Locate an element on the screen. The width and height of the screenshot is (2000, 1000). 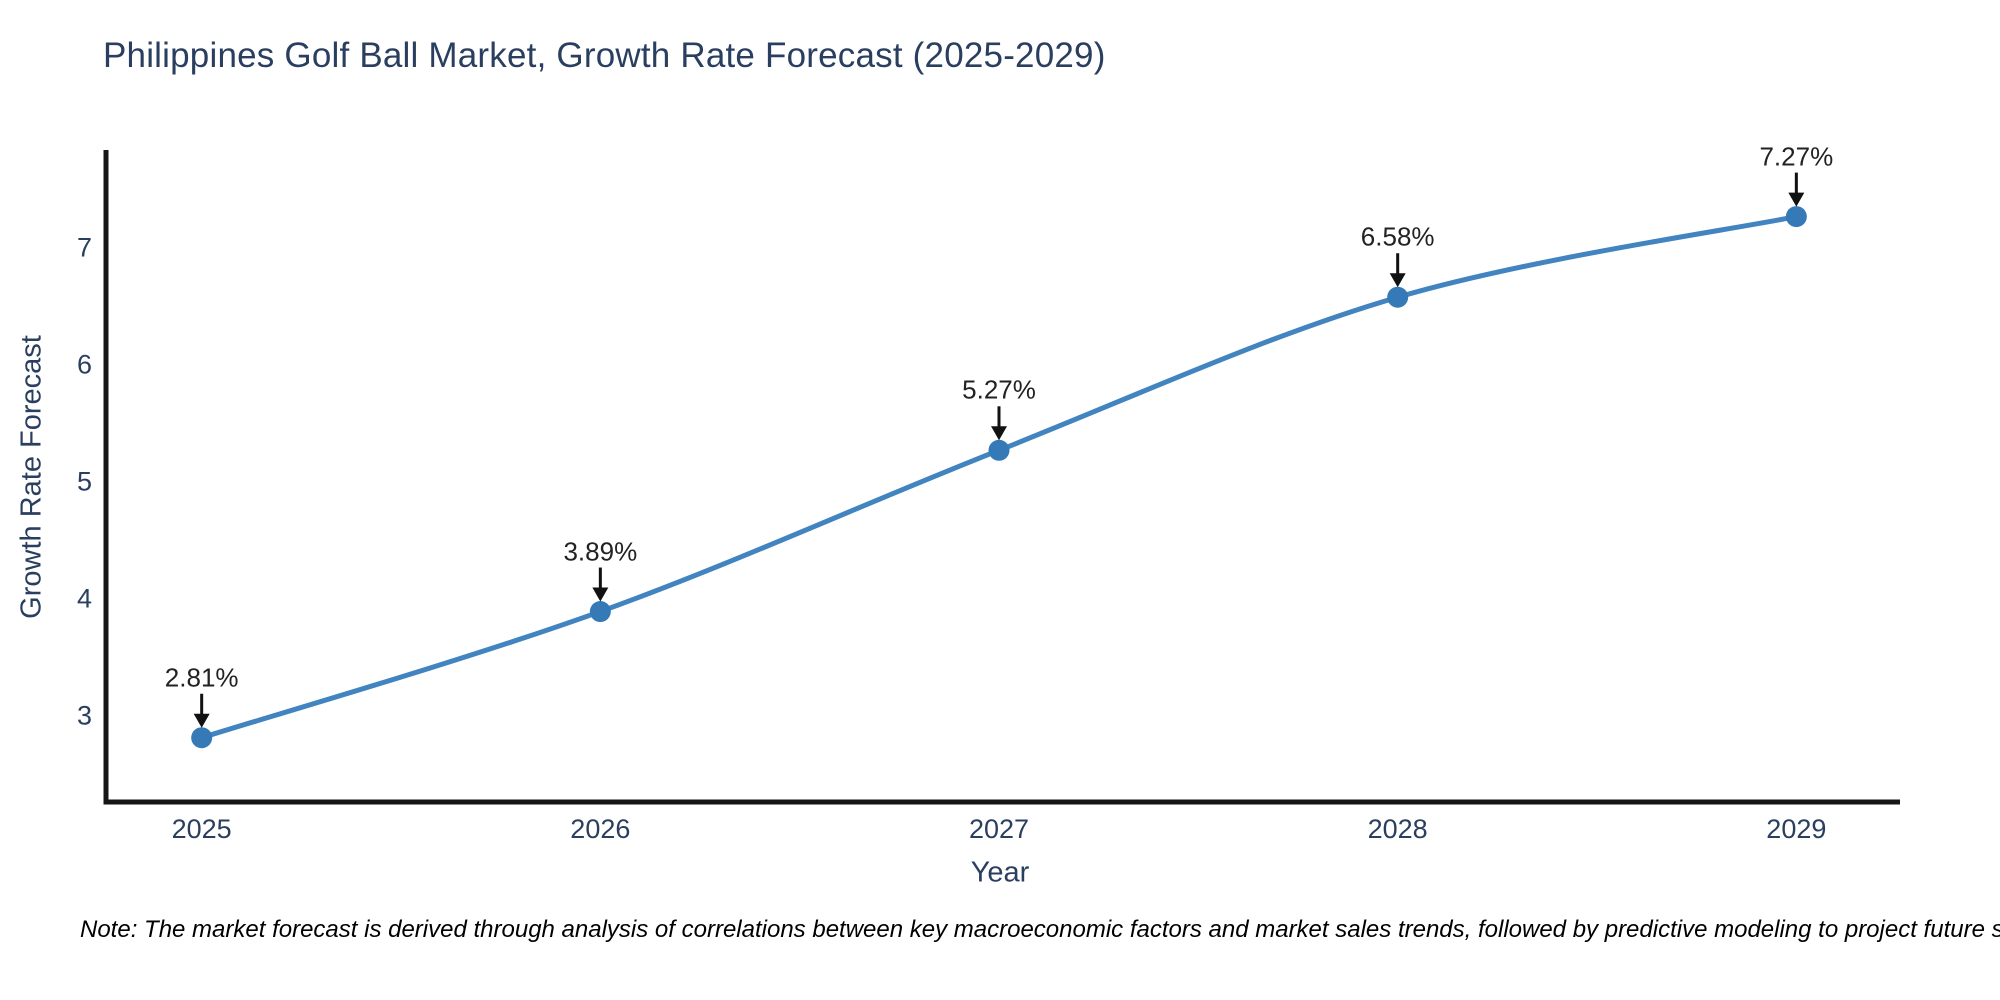
data-point-value-label: 3.89% is located at coordinates (600, 551).